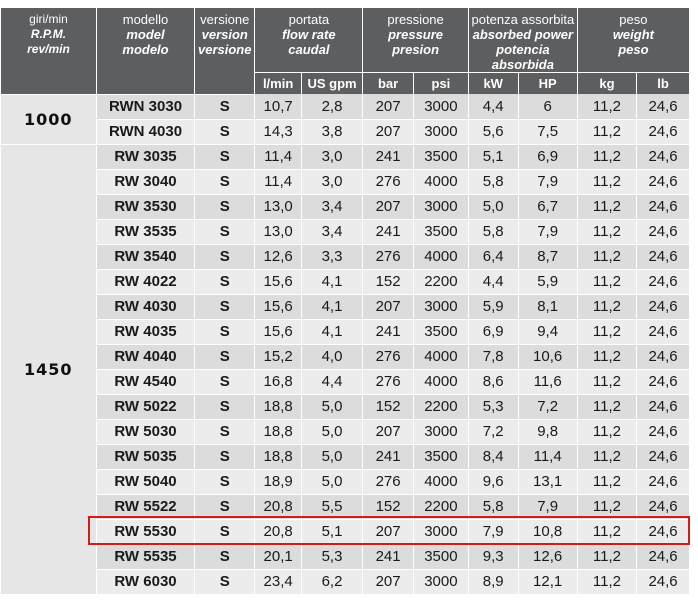  Describe the element at coordinates (493, 332) in the screenshot. I see `cell-power-kw: 6,9` at that location.